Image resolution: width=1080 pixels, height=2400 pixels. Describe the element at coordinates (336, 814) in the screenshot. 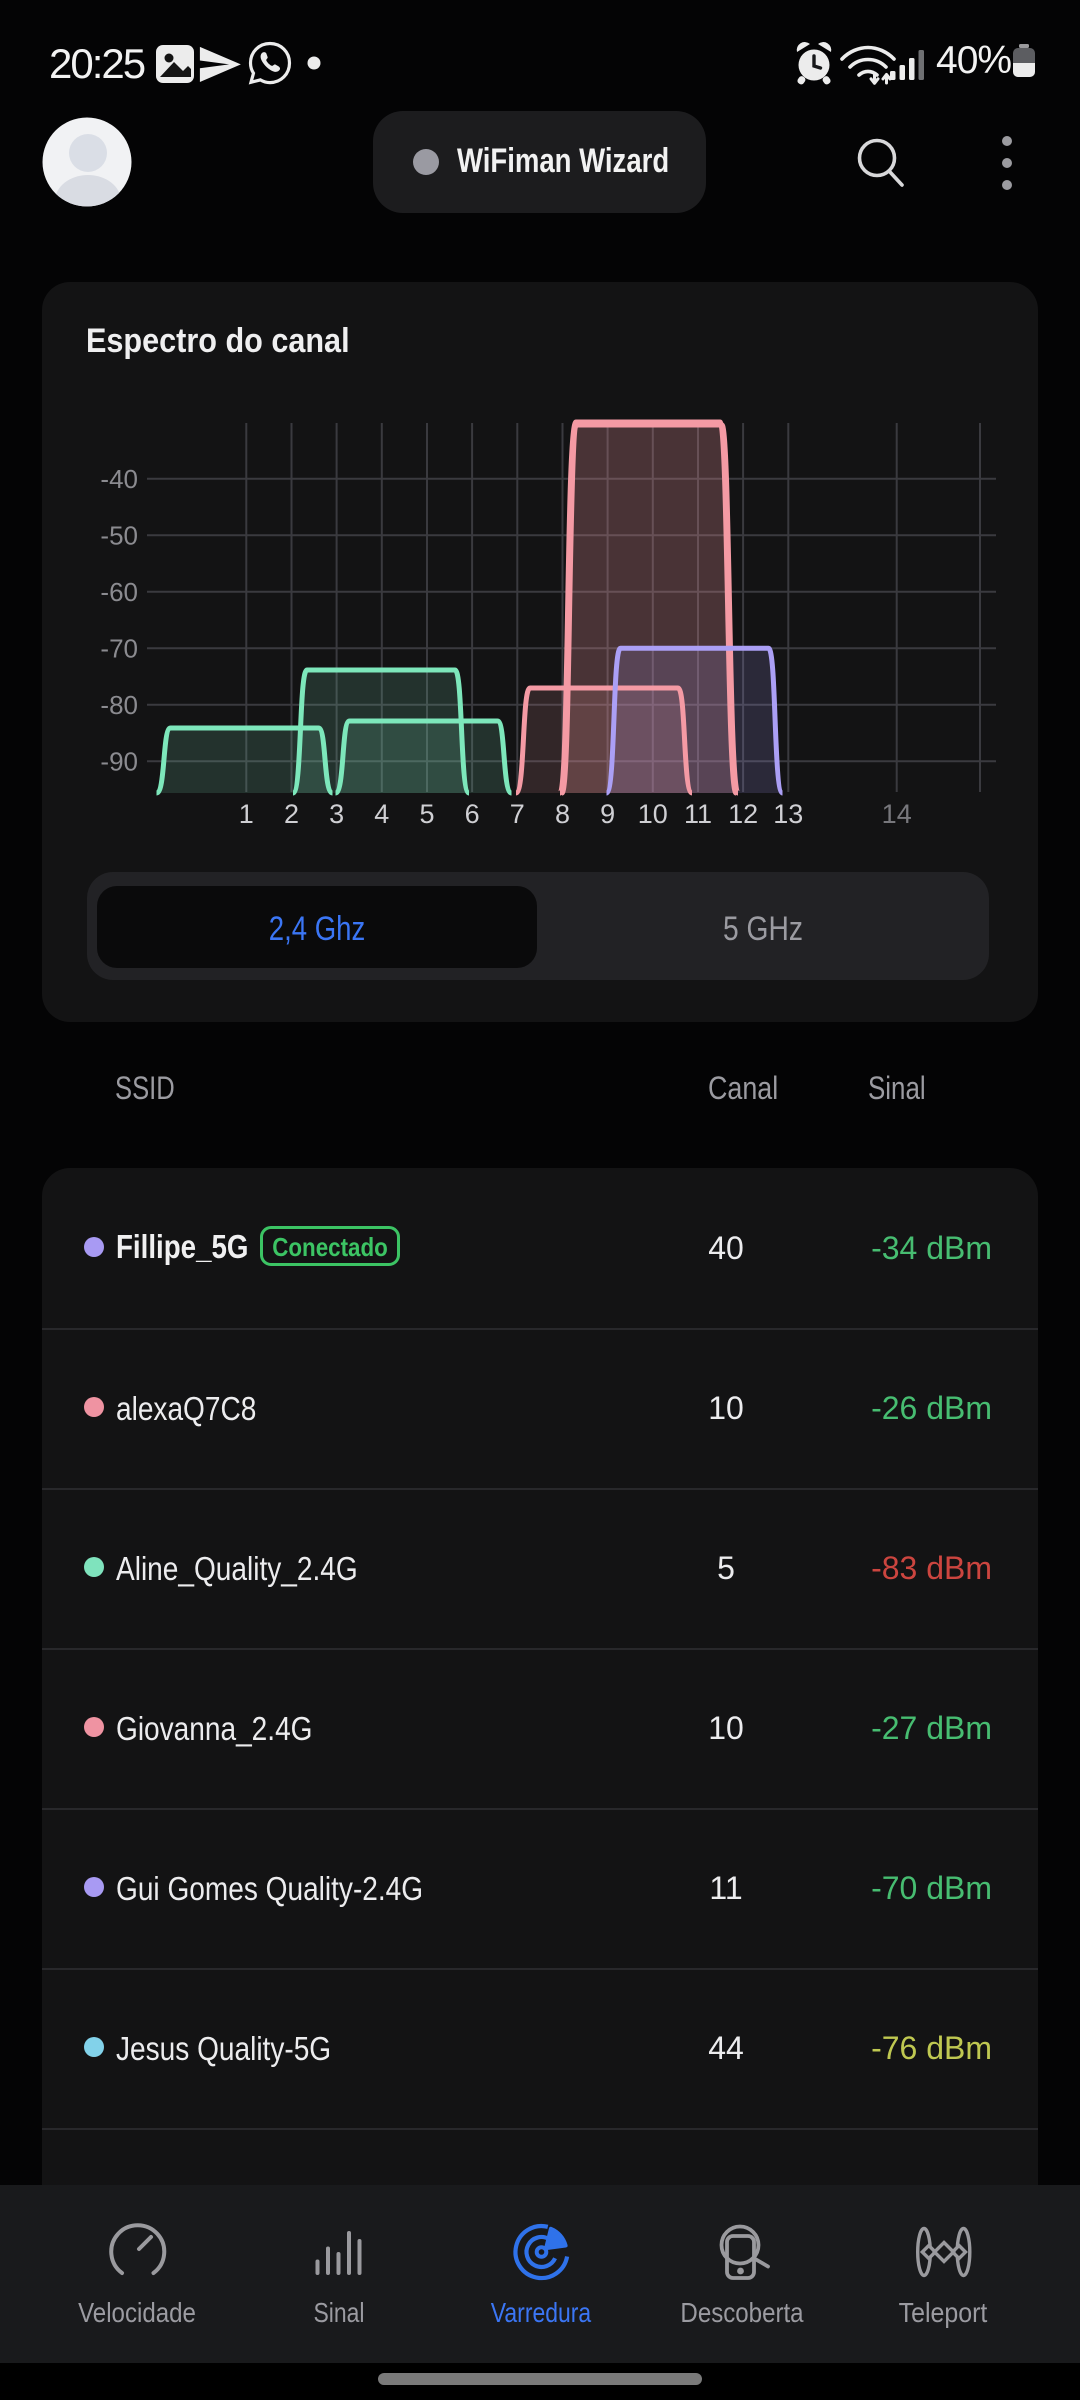

I see `svg-text: 3` at that location.